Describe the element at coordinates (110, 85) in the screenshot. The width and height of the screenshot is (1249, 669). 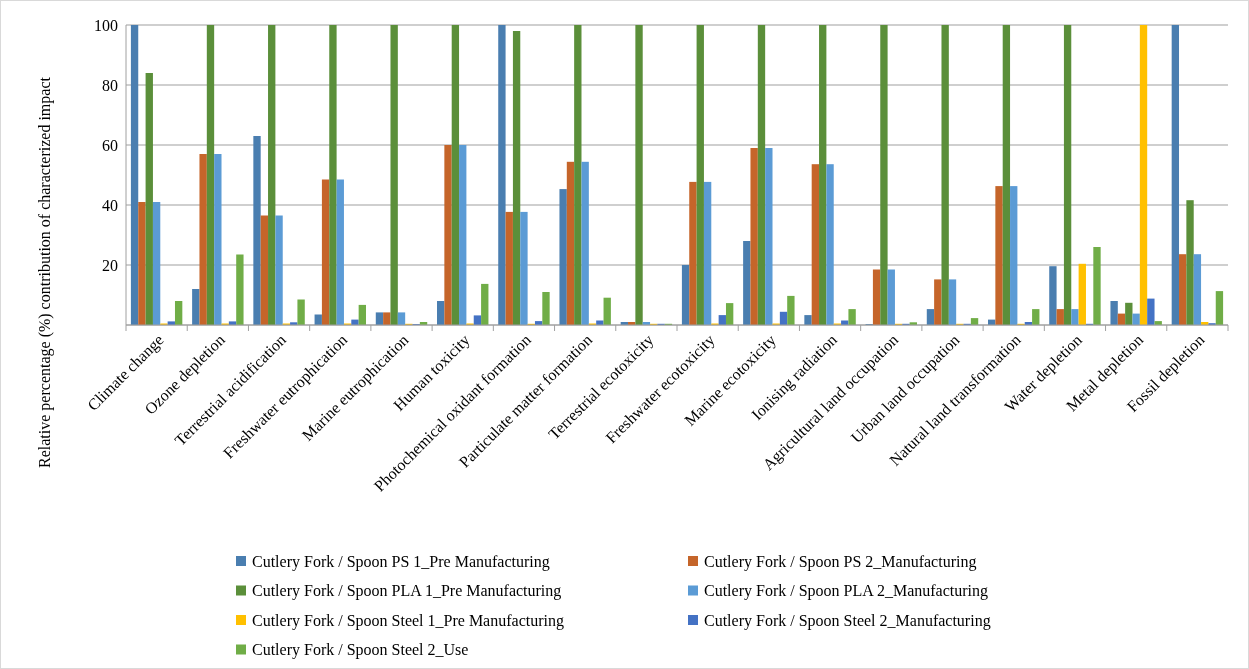
I see `y-tick-label: 80` at that location.